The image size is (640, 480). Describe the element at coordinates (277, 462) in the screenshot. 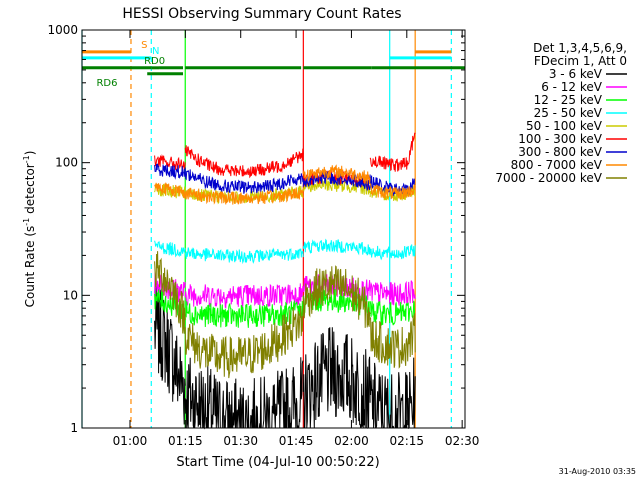

I see `x-axis-label: Start Time (04-Jul-10 00:50:22)` at that location.